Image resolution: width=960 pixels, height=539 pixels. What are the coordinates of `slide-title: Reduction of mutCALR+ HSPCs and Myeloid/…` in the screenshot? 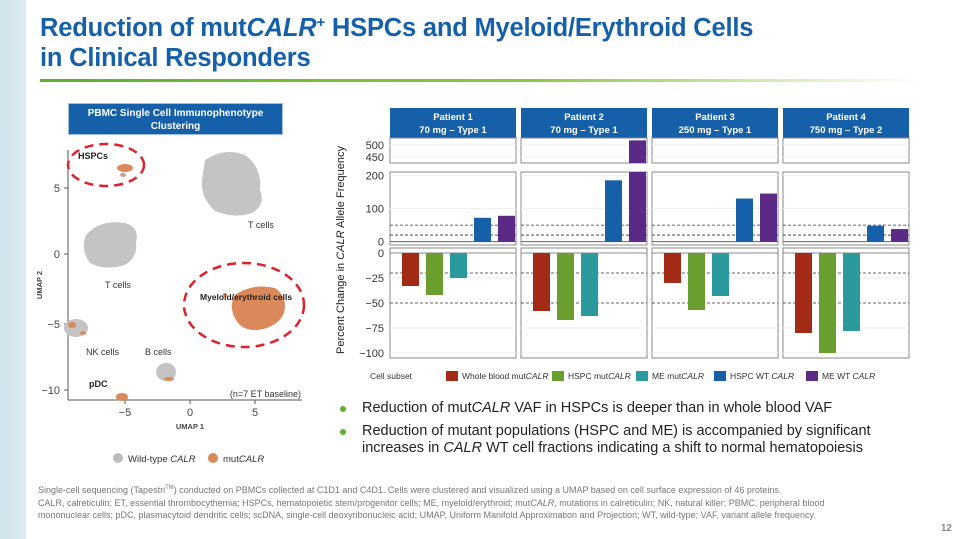 It's located at (480, 40).